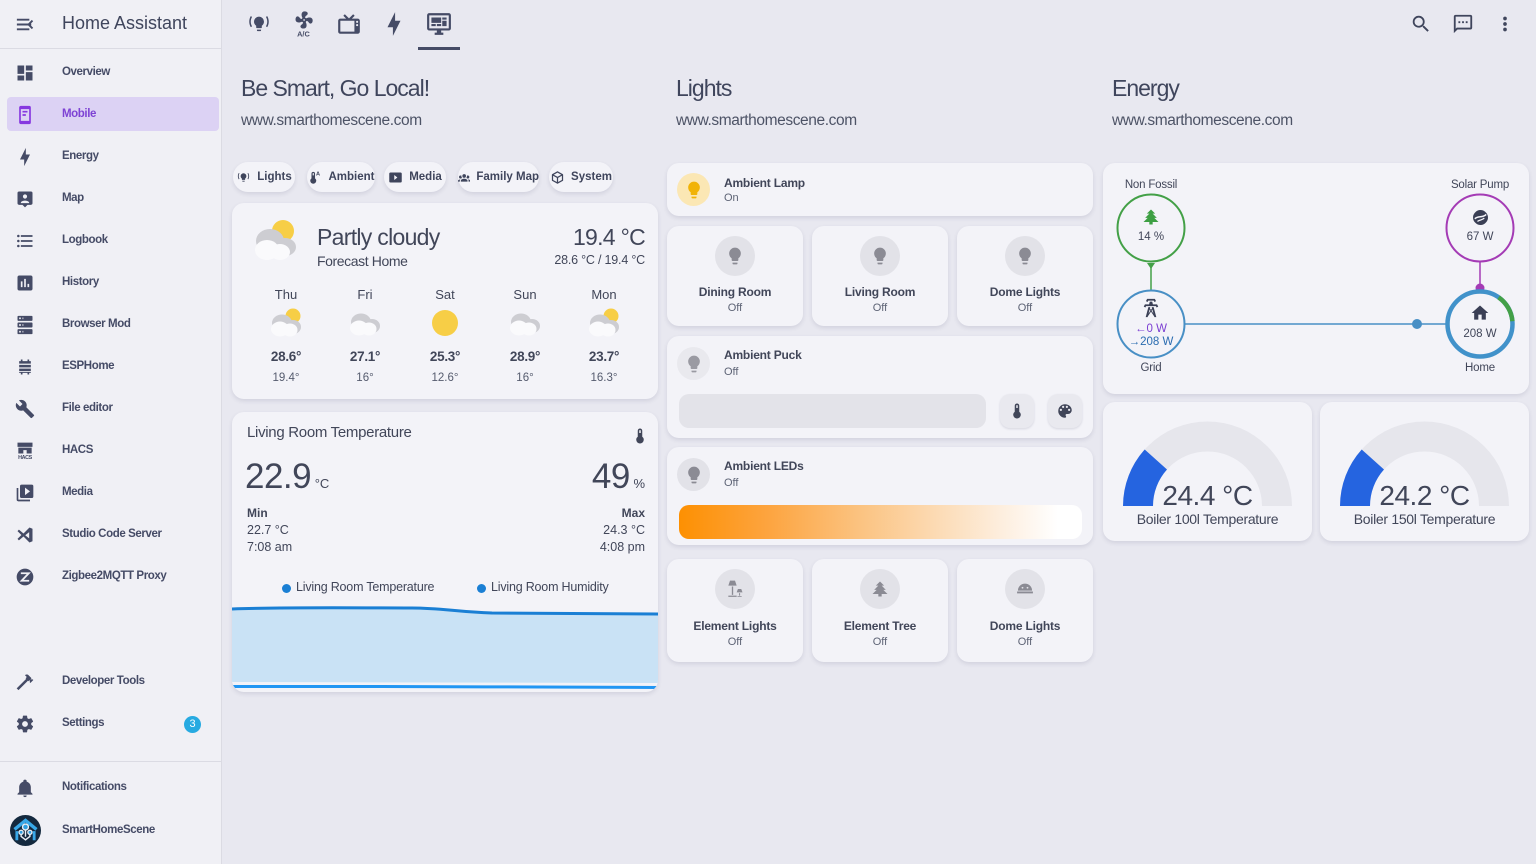 Image resolution: width=1536 pixels, height=864 pixels. What do you see at coordinates (317, 174) in the screenshot?
I see `svg-text: A` at bounding box center [317, 174].